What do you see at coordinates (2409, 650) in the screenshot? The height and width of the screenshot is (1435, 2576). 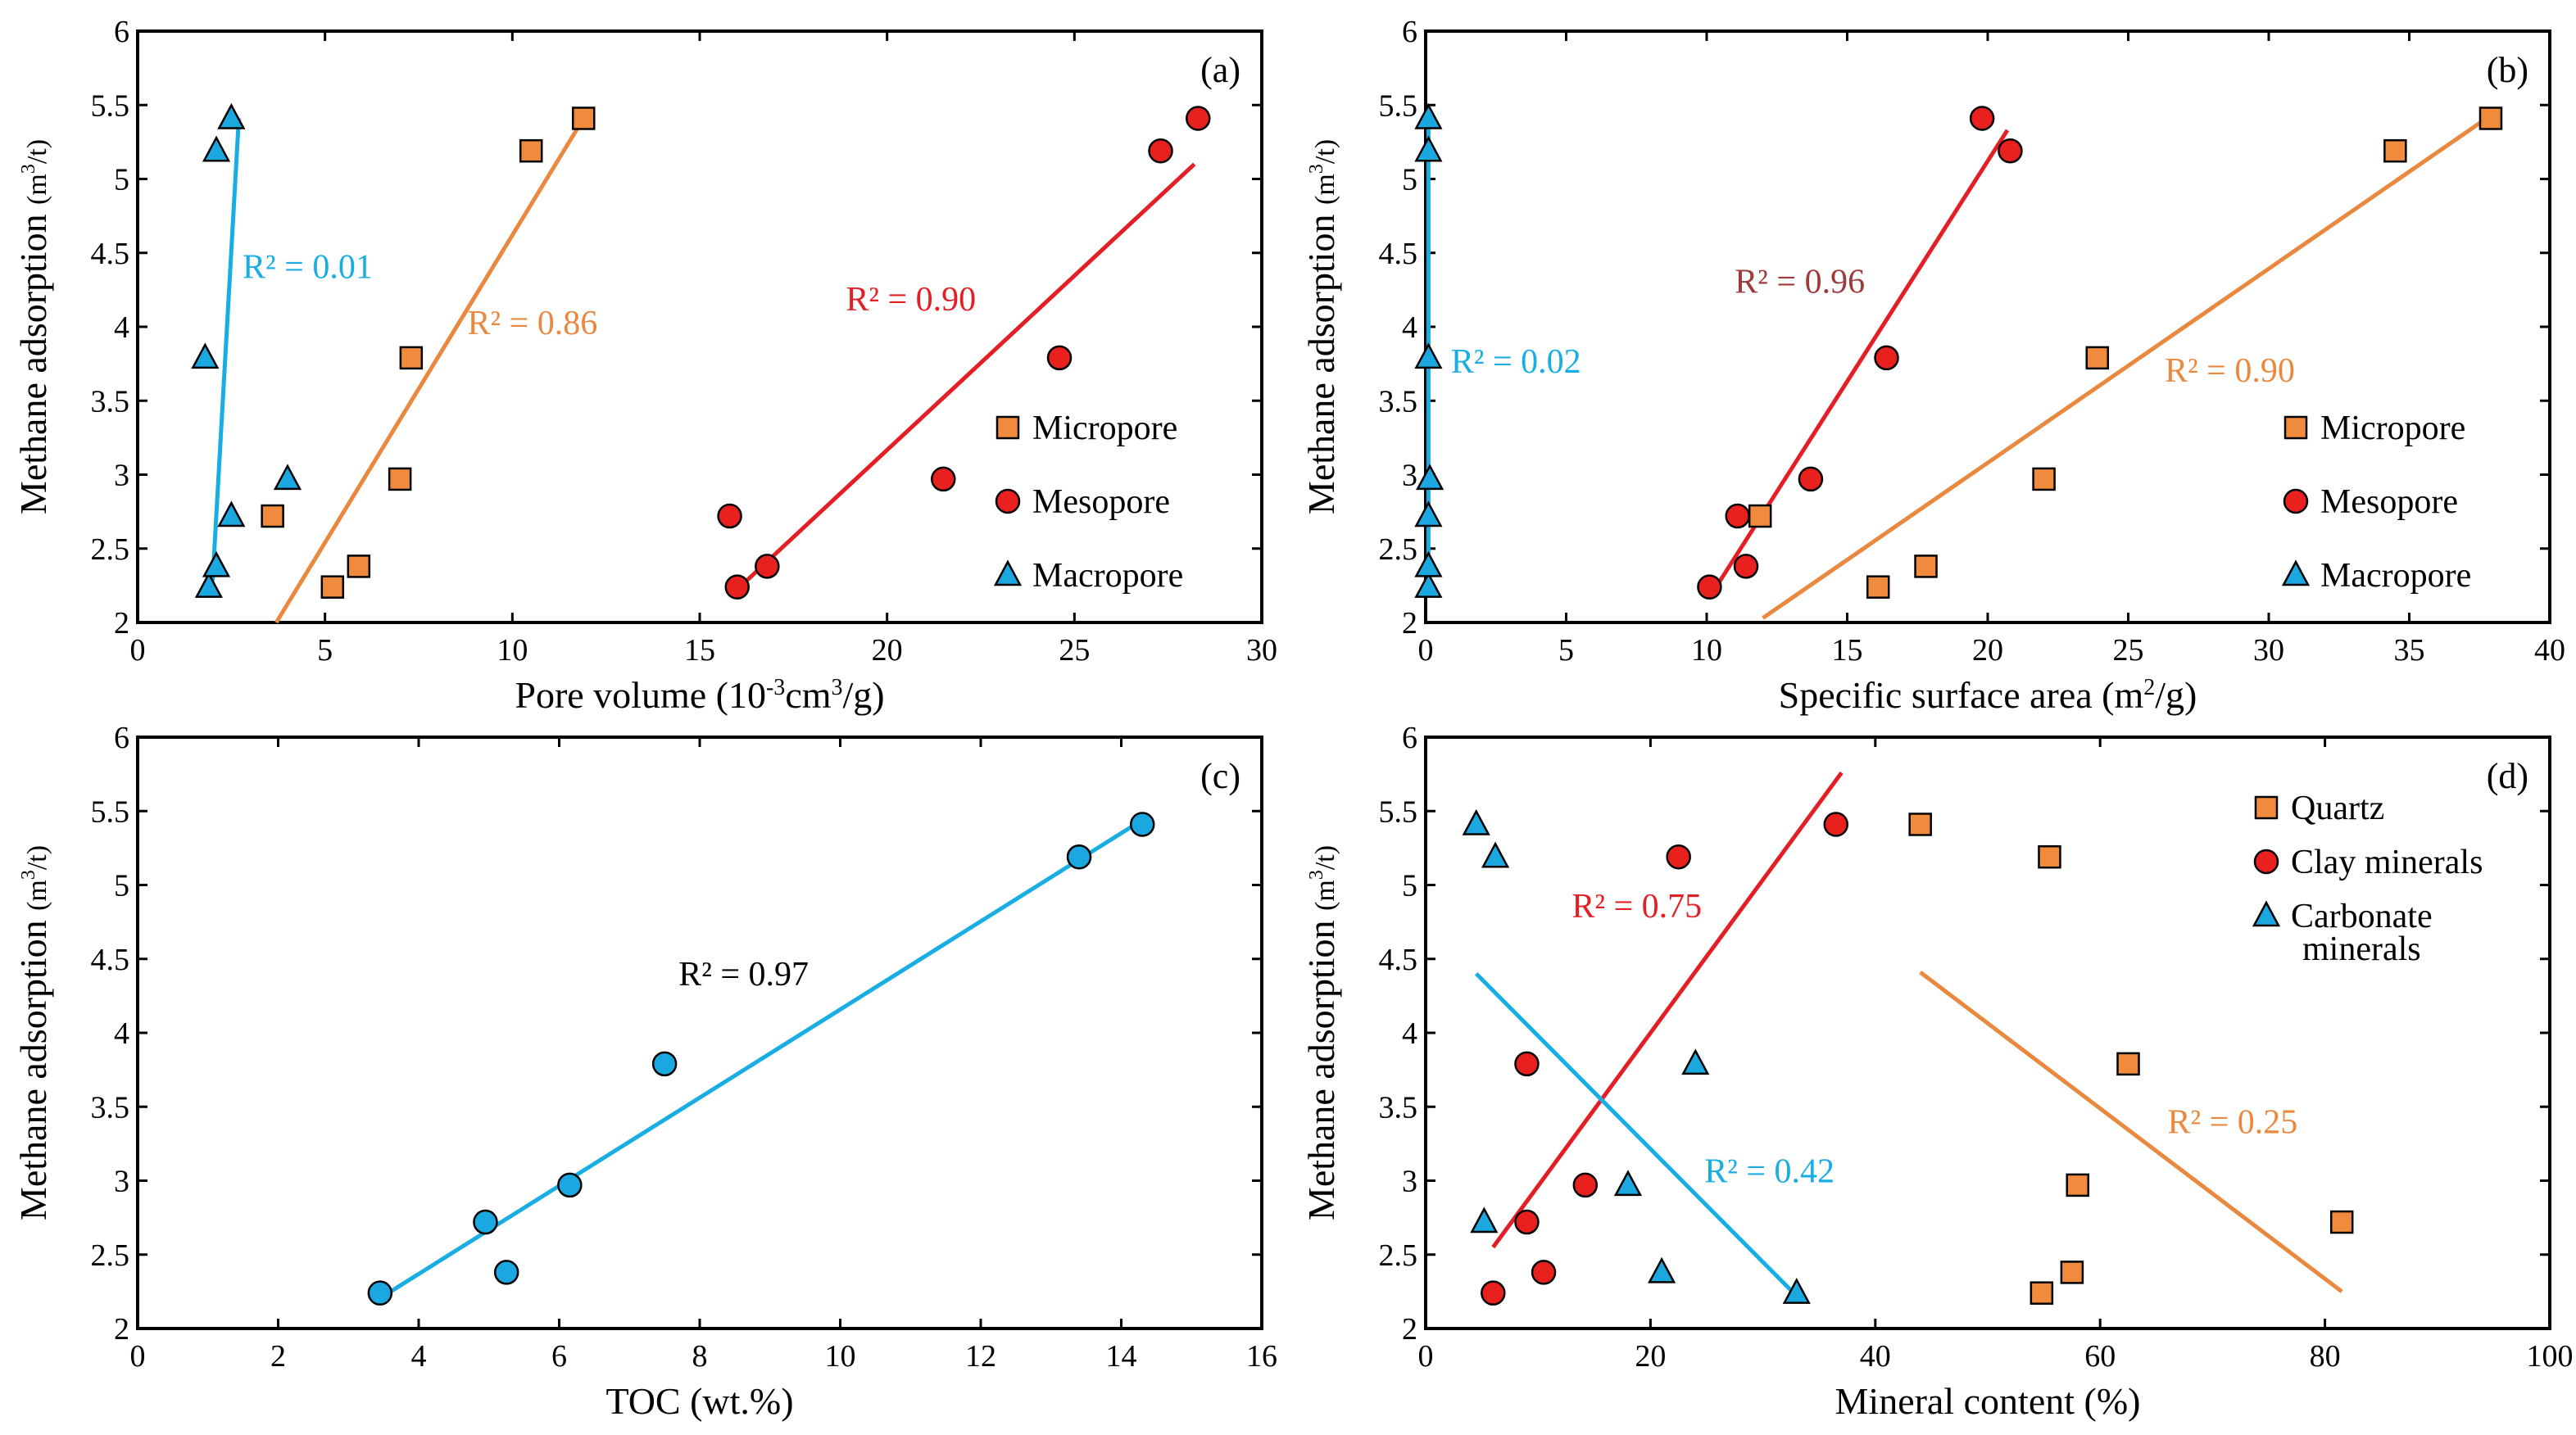 I see `x-tick-label: 35` at bounding box center [2409, 650].